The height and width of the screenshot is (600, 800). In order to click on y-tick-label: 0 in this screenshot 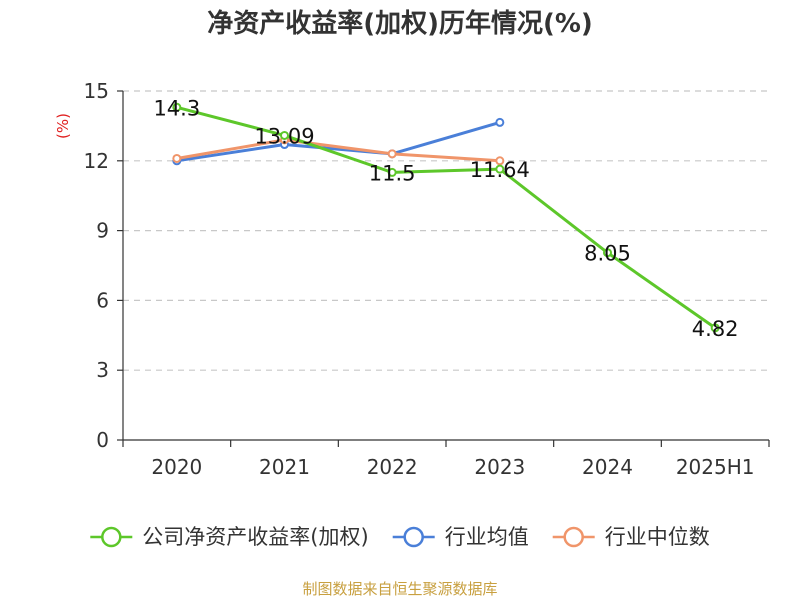, I will do `click(102, 440)`.